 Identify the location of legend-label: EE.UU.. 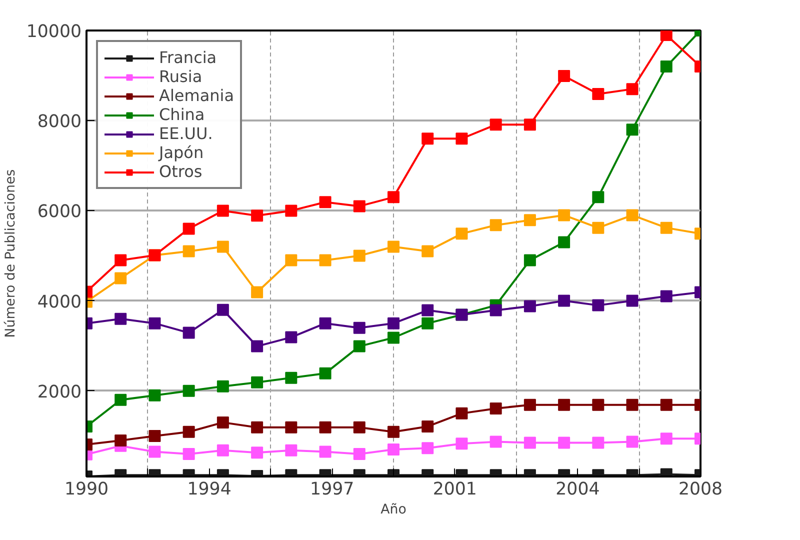
(186, 133).